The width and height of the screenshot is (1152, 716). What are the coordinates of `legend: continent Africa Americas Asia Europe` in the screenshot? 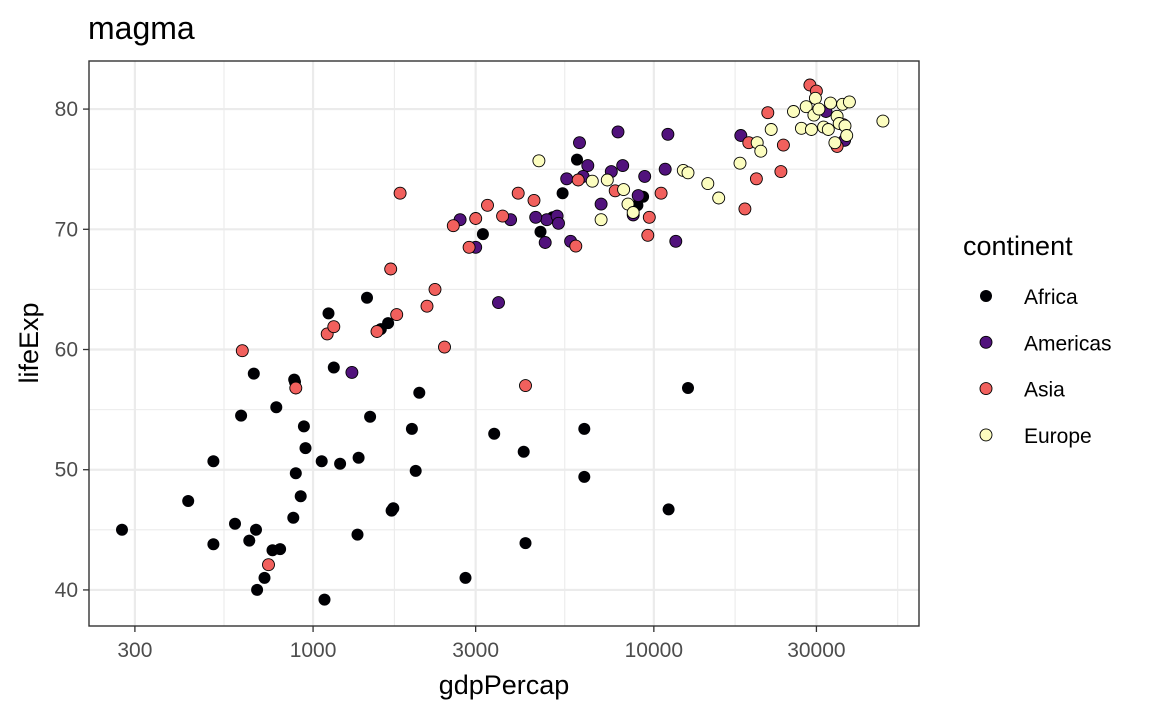 It's located at (1037, 339).